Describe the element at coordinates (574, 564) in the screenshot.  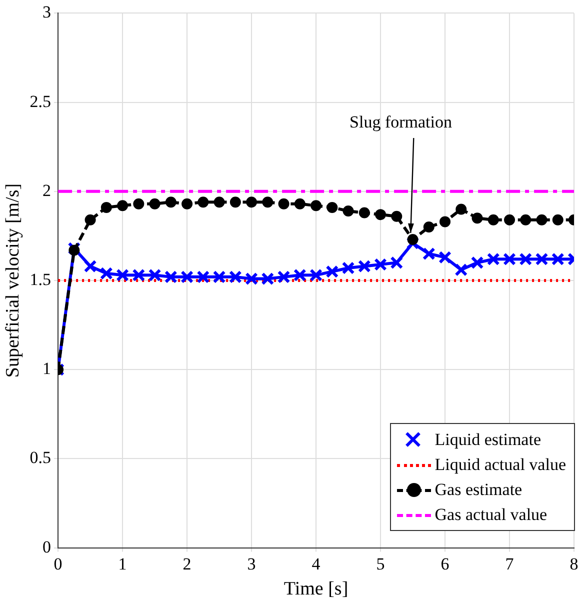
I see `x-tick-label: 8` at that location.